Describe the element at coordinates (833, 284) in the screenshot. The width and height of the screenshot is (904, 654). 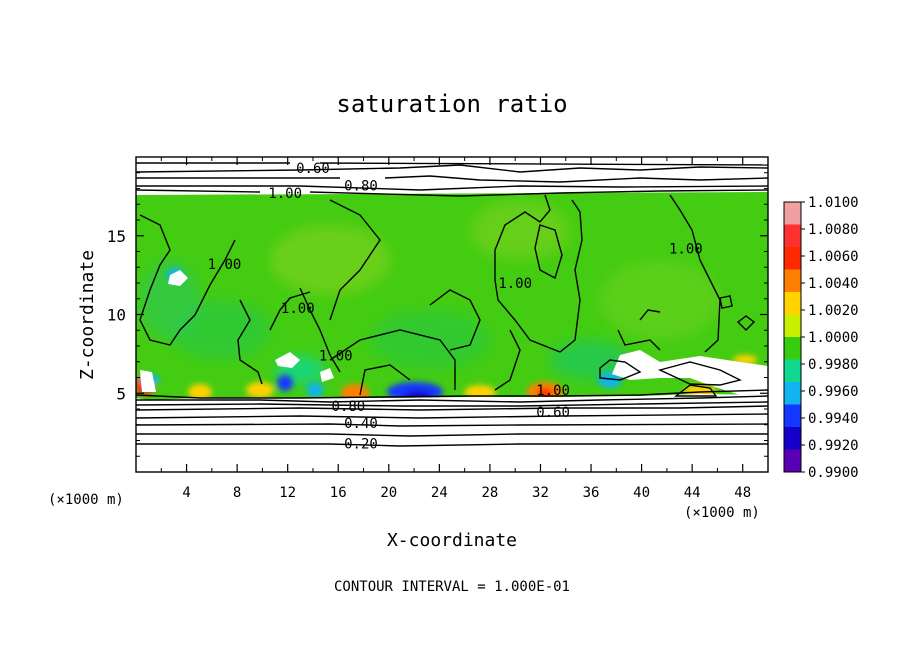
I see `colorbar-label: 1.0040` at that location.